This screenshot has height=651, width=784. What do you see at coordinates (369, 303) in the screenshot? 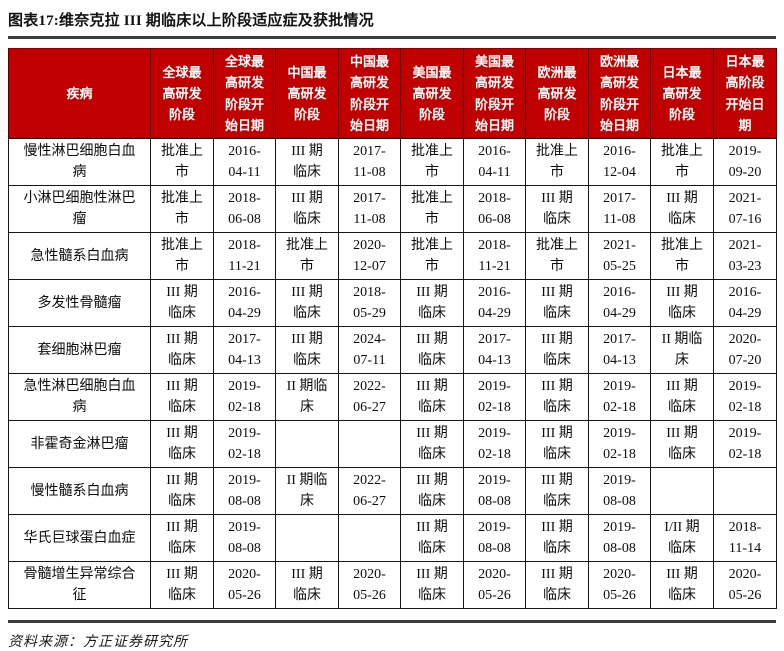
I see `value-cell: 2018-05-29` at bounding box center [369, 303].